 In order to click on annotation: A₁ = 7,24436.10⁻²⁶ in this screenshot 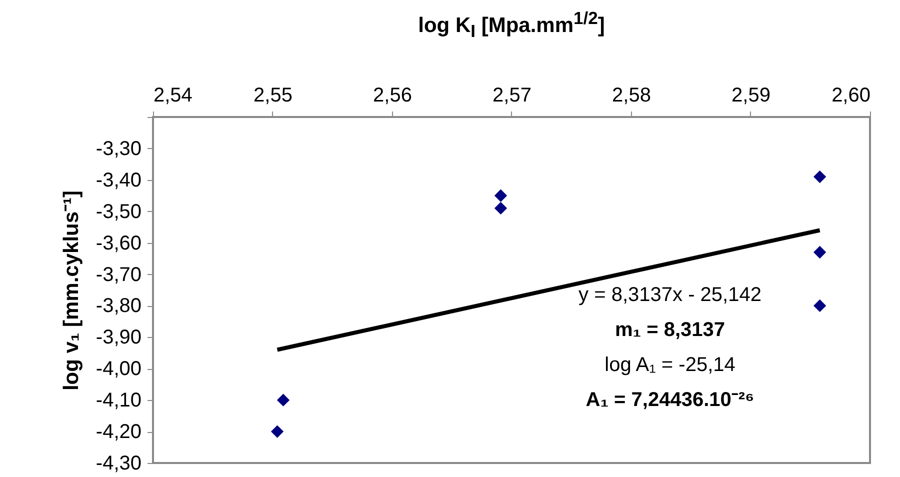, I will do `click(670, 400)`.